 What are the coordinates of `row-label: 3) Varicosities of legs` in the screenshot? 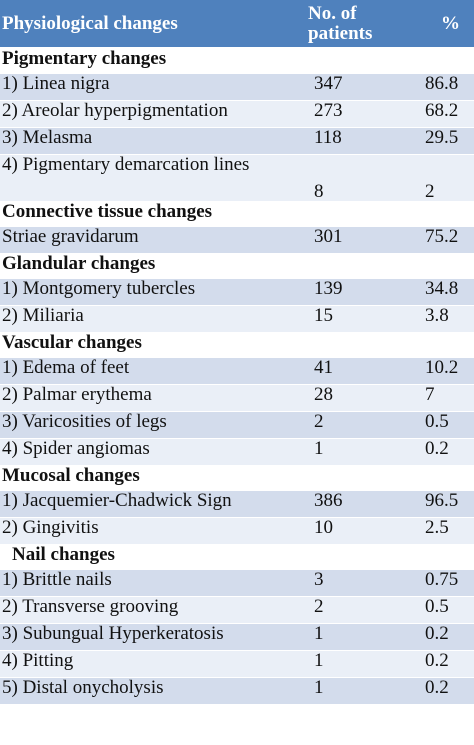 It's located at (153, 425).